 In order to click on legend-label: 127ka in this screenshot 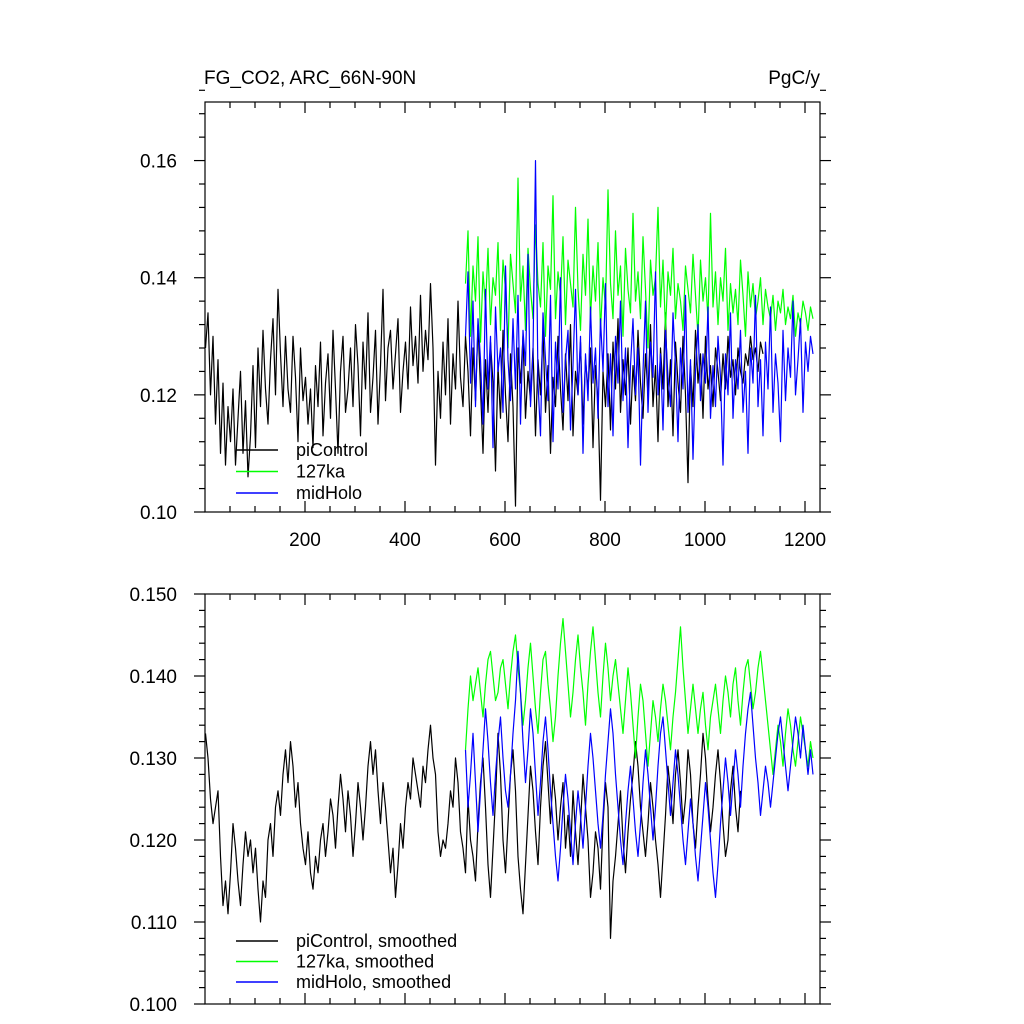, I will do `click(321, 472)`.